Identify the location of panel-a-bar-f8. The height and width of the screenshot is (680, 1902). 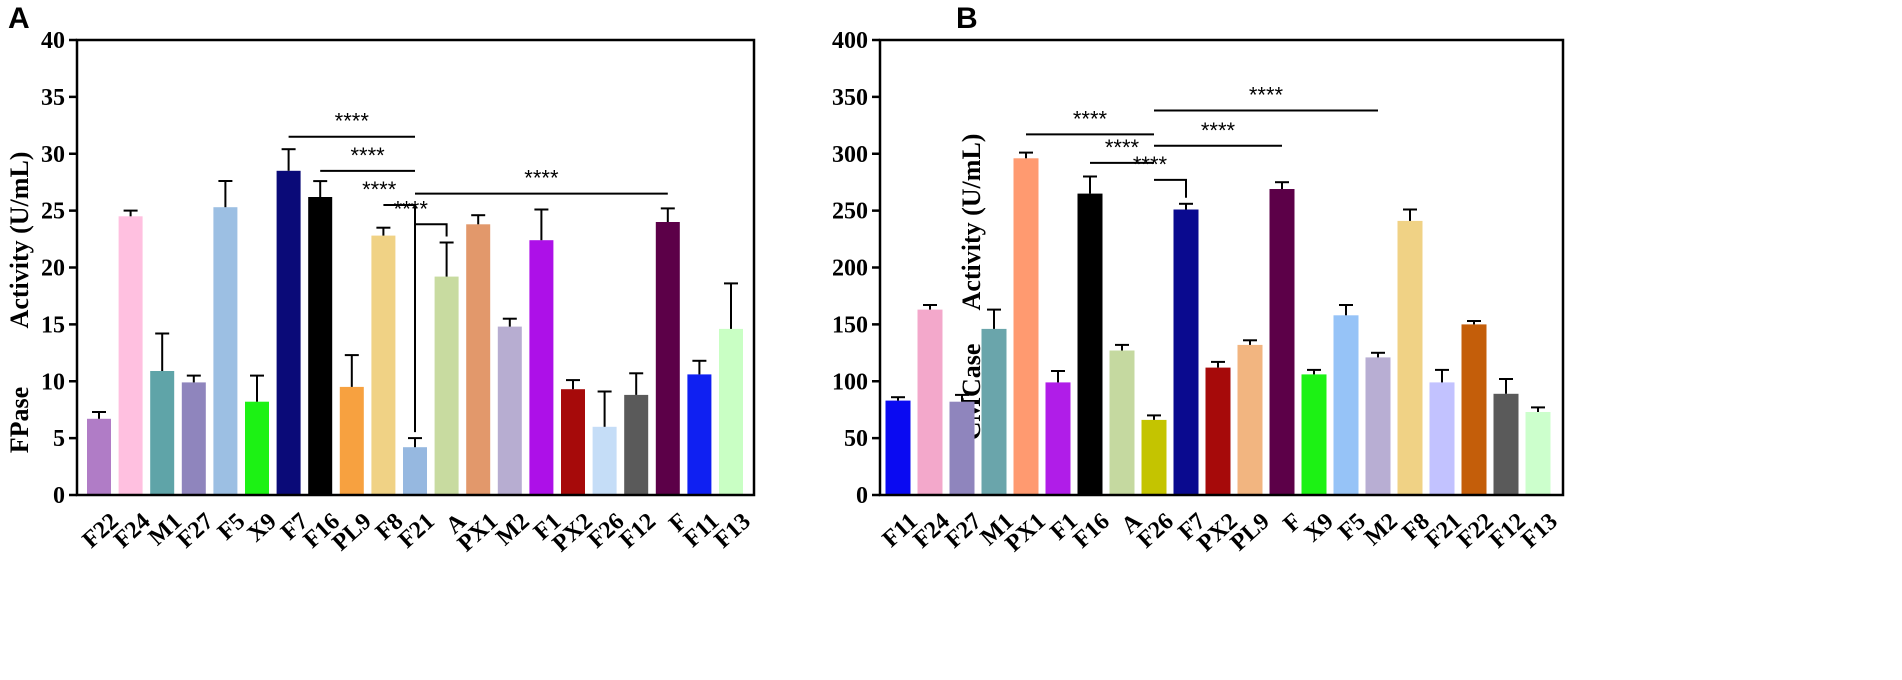
(383, 365).